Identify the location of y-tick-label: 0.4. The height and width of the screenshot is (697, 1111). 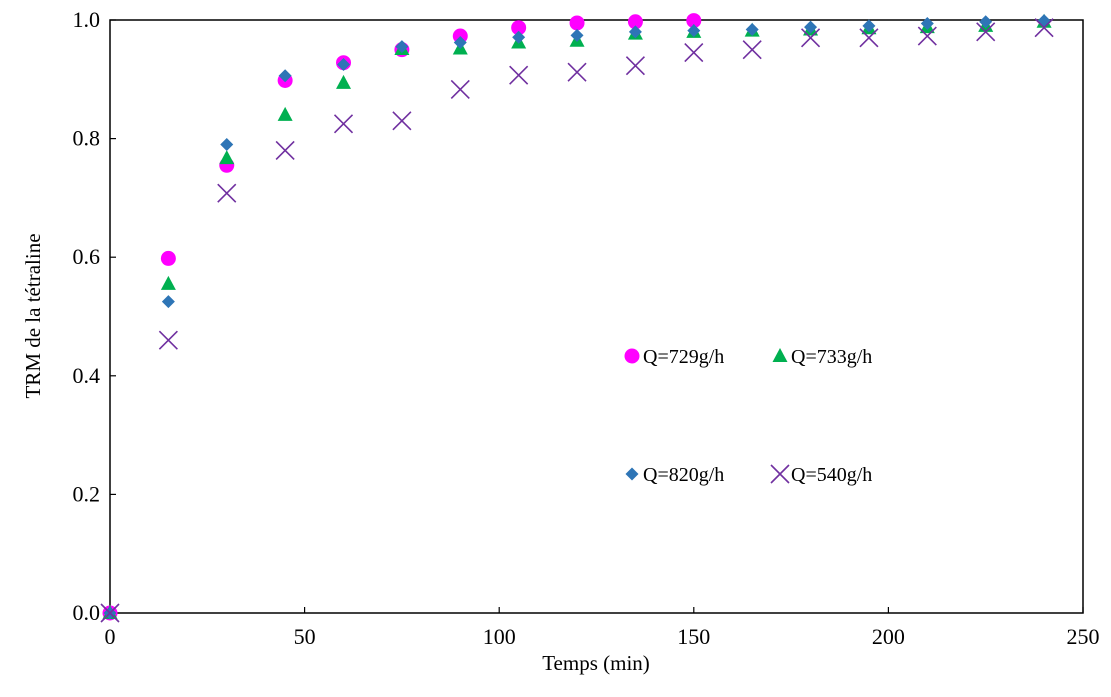
(87, 375).